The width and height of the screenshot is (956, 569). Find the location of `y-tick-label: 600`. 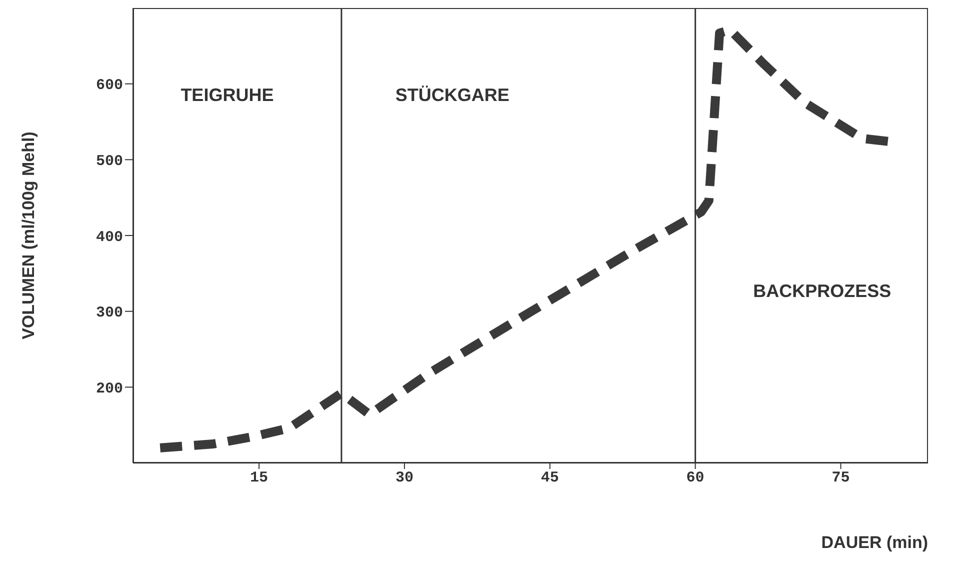

y-tick-label: 600 is located at coordinates (109, 85).